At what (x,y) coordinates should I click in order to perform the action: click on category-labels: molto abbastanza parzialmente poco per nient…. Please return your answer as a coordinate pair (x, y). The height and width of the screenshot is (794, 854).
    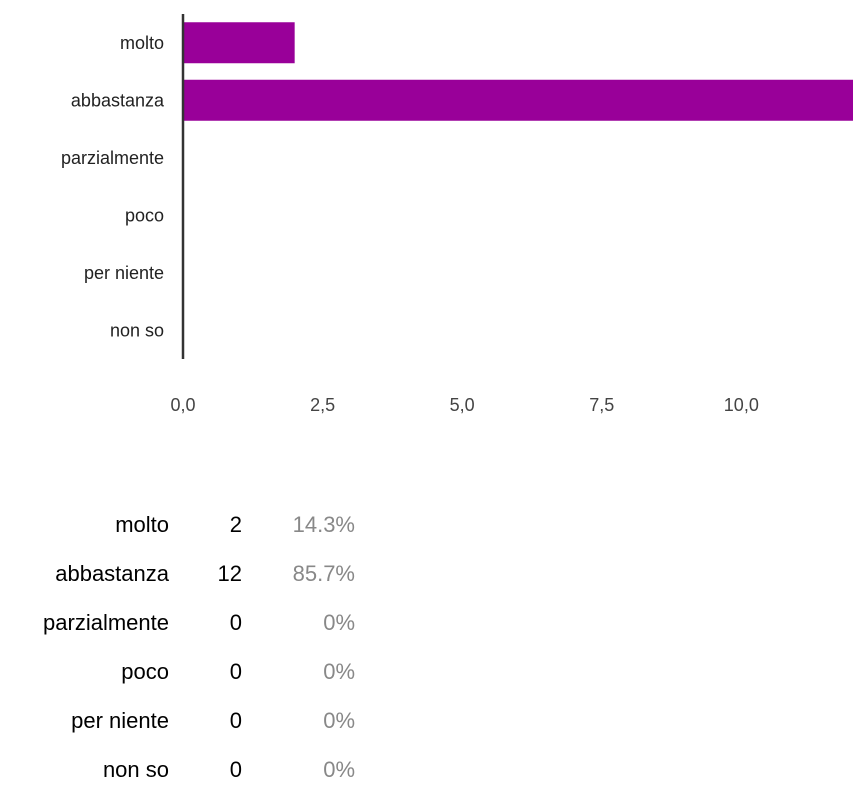
    Looking at the image, I should click on (113, 187).